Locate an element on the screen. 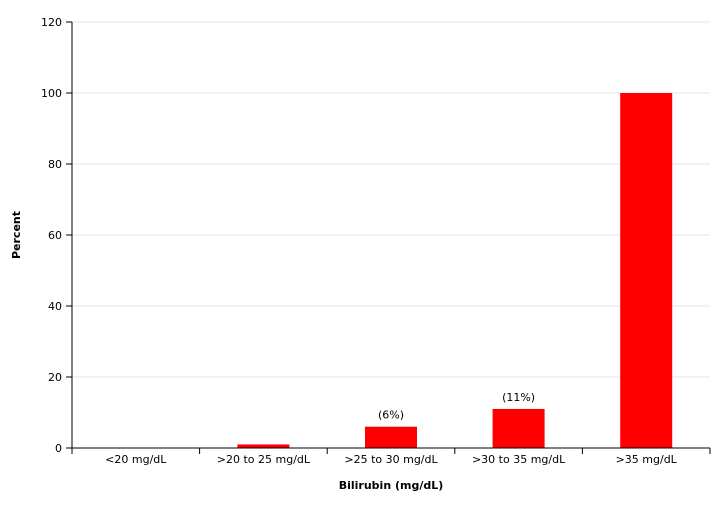  x-axis-title: Bilirubin (mg/dL) is located at coordinates (391, 485).